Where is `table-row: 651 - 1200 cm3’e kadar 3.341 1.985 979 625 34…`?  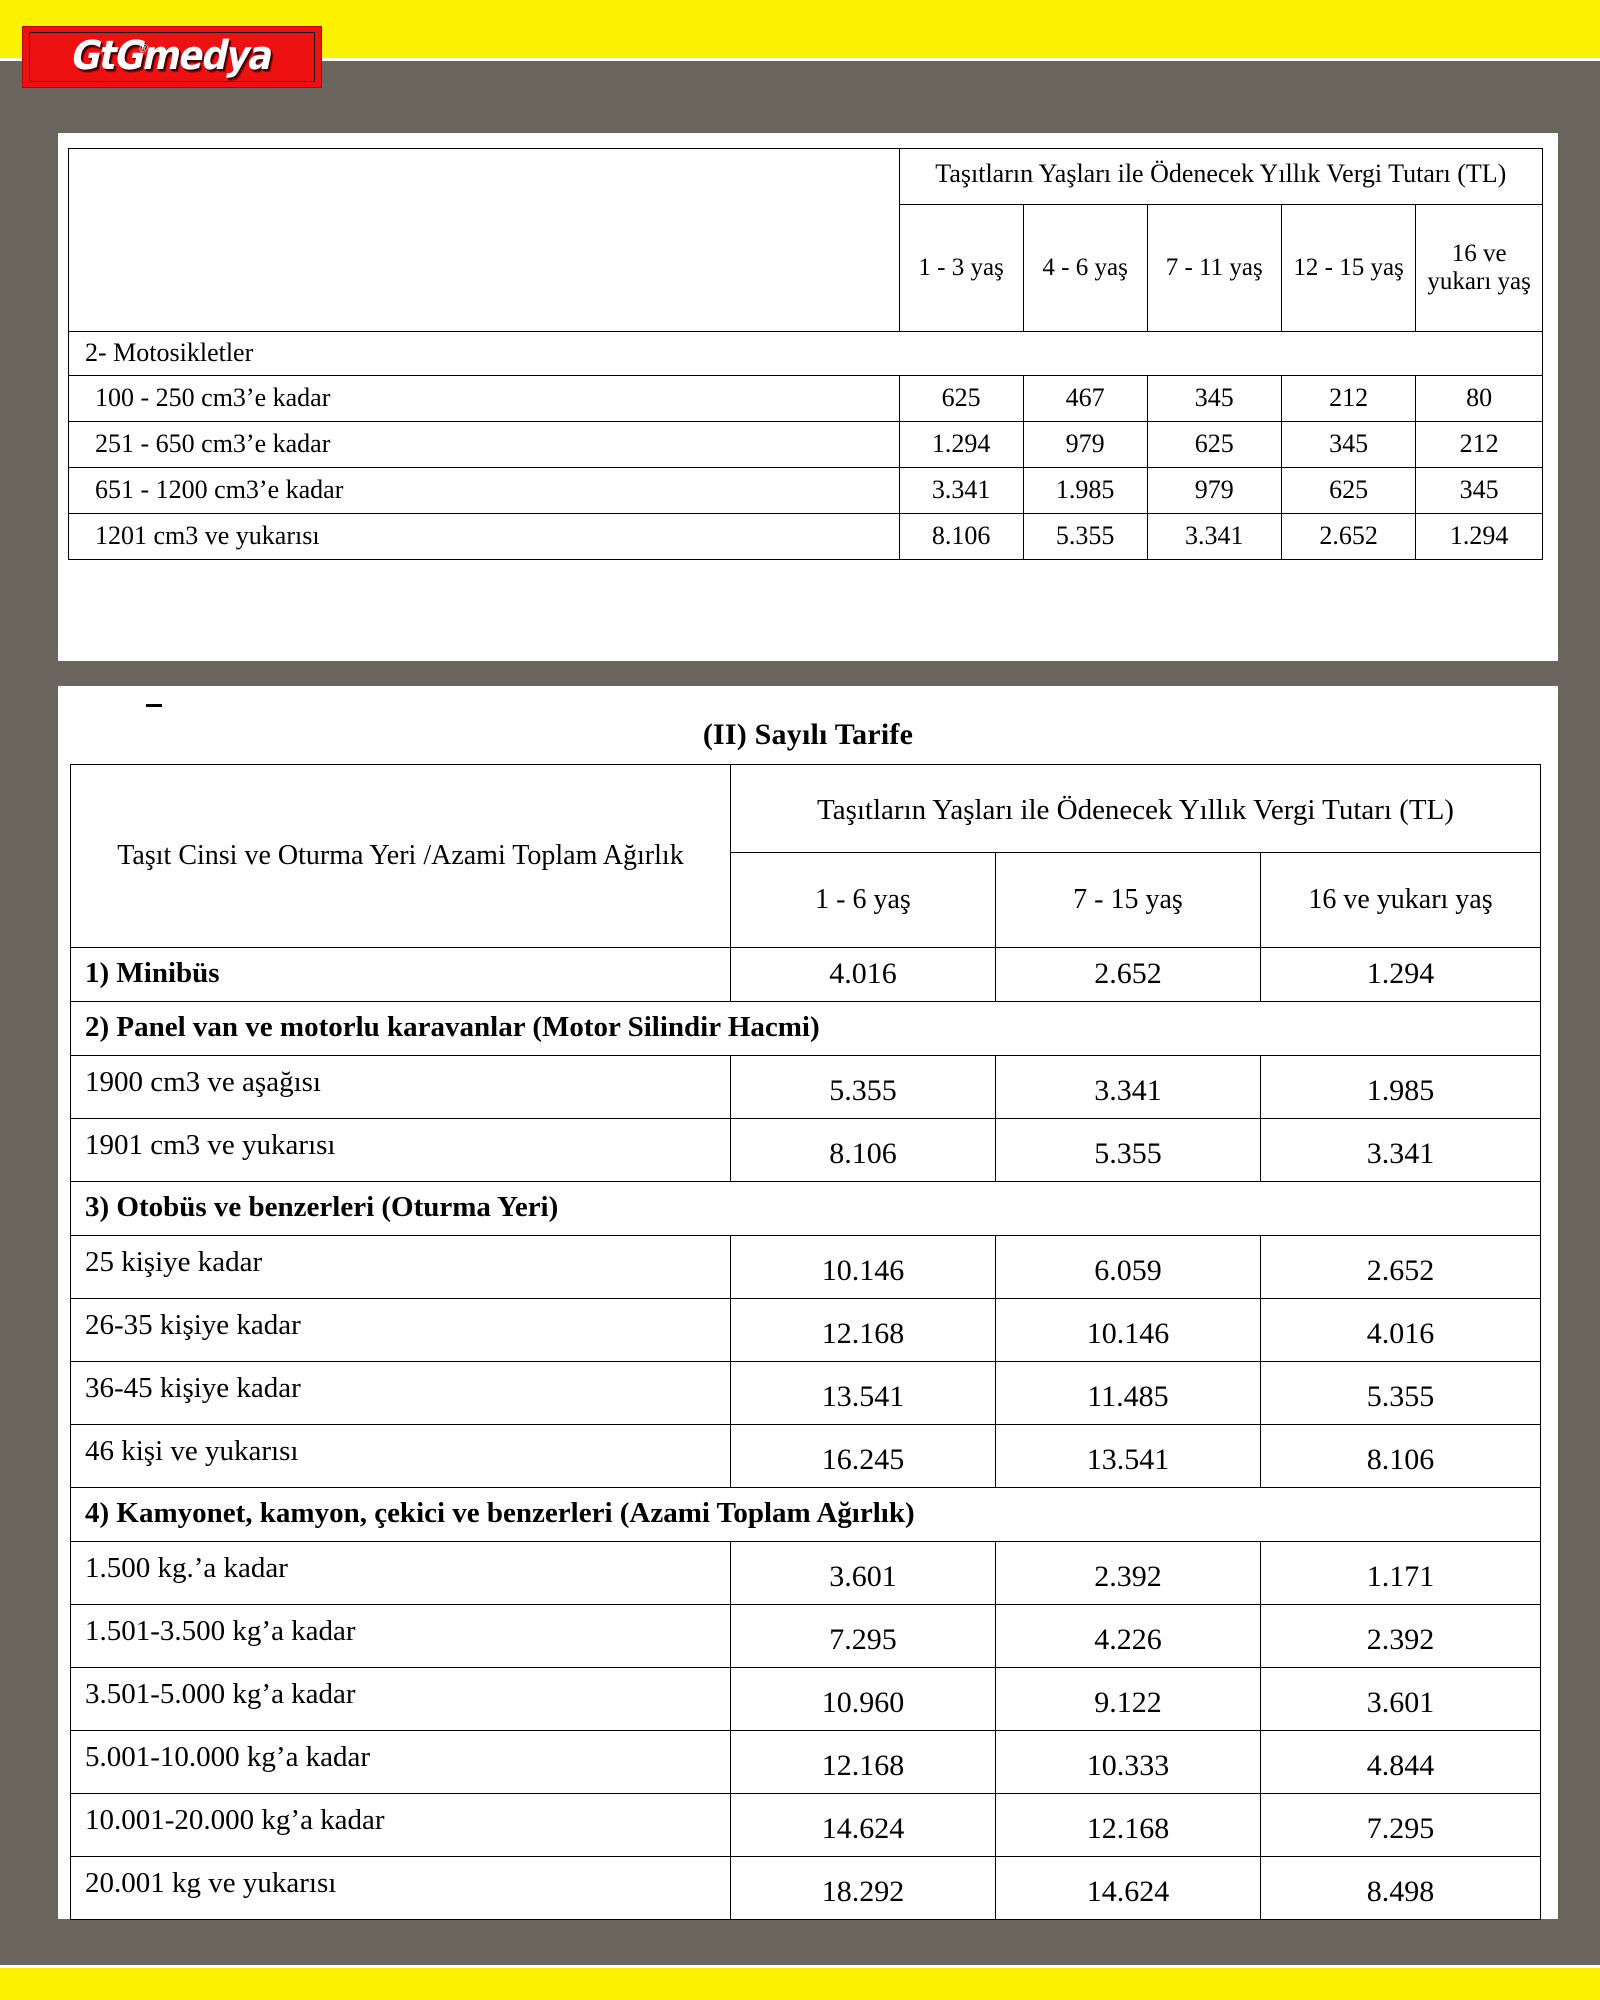
table-row: 651 - 1200 cm3’e kadar 3.341 1.985 979 625 34… is located at coordinates (805, 490).